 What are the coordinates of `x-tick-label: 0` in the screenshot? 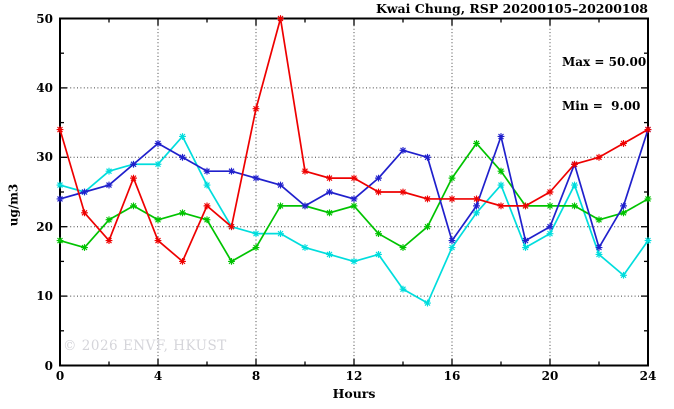 It's located at (60, 376).